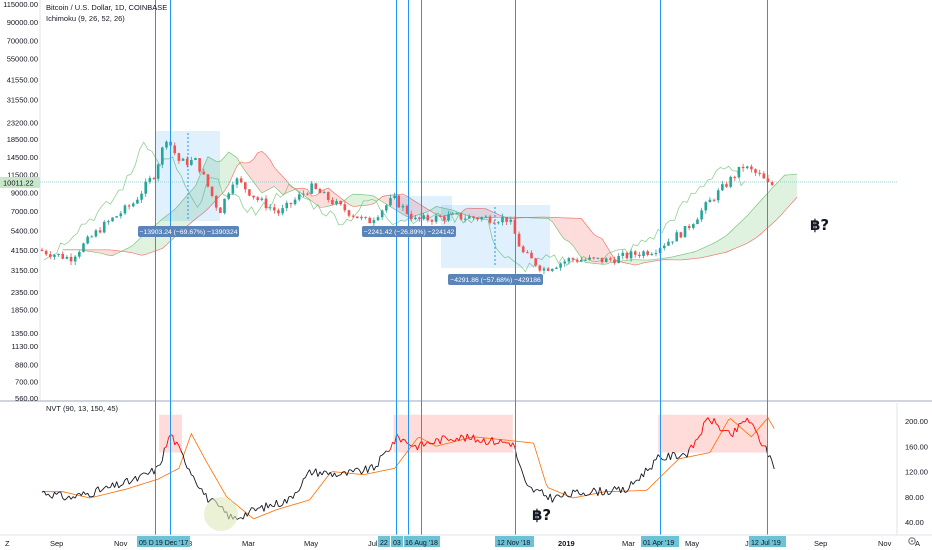 The image size is (932, 550). I want to click on ichimoku-legend: Ichimoku (9, 26, 52, 26), so click(85, 18).